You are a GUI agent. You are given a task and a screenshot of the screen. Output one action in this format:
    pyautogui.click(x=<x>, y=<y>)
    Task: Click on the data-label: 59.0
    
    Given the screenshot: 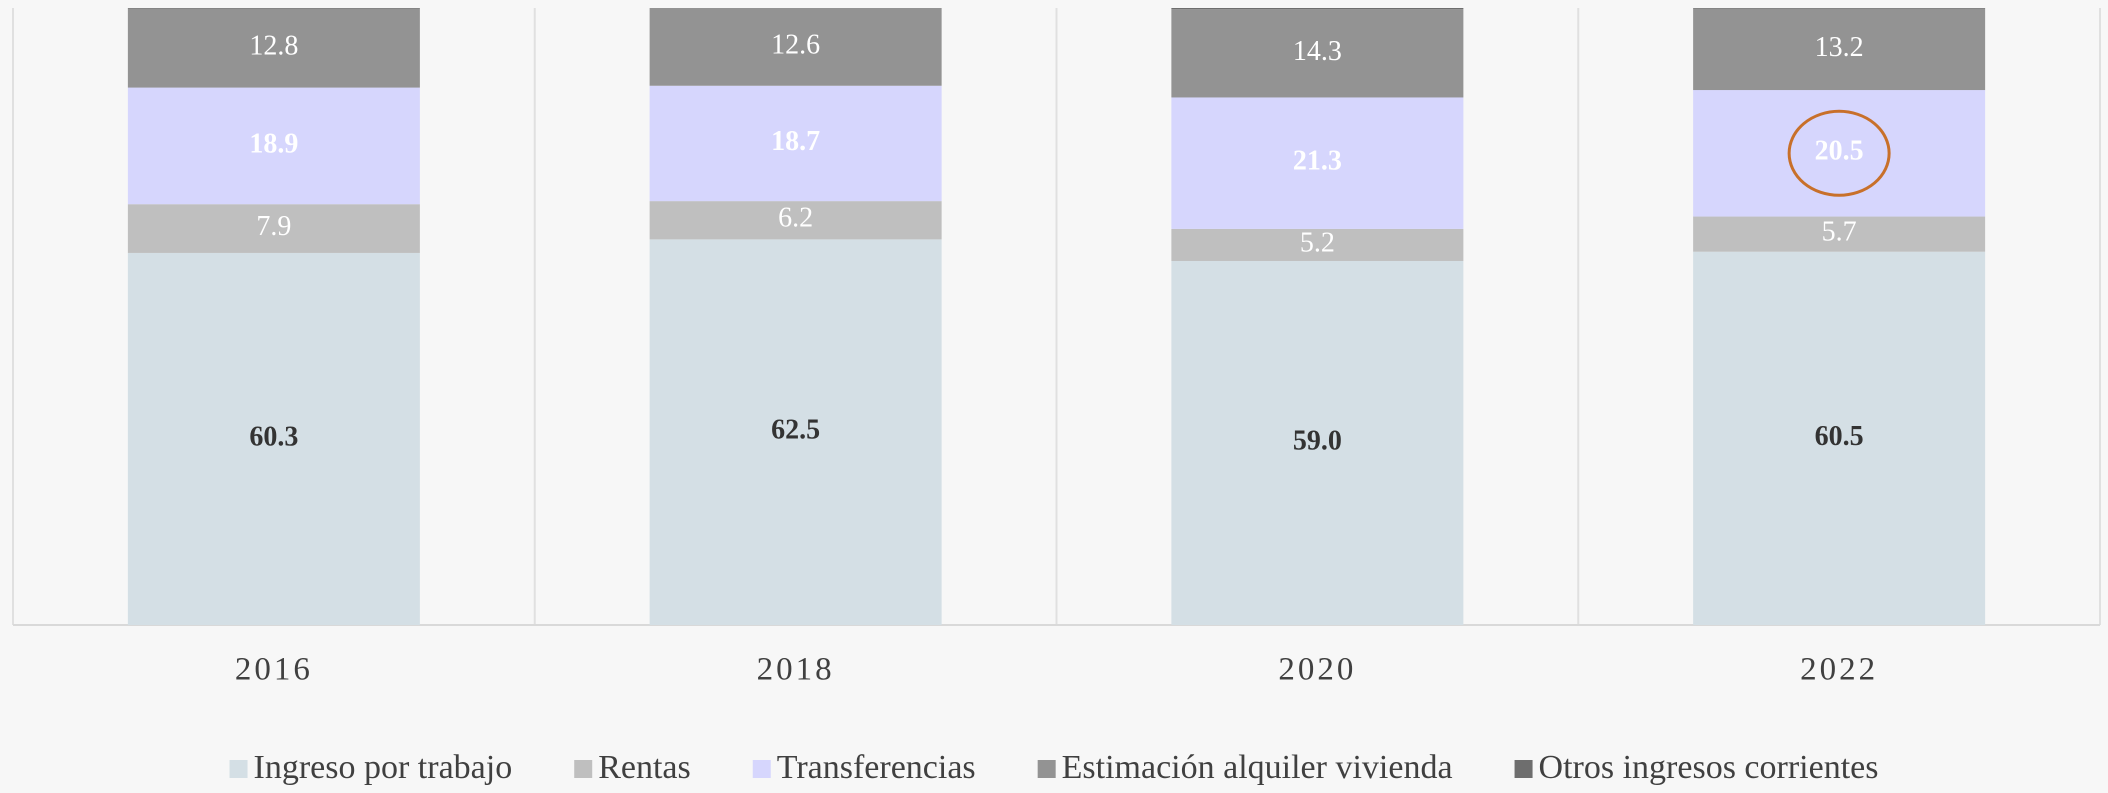 What is the action you would take?
    pyautogui.click(x=1317, y=440)
    